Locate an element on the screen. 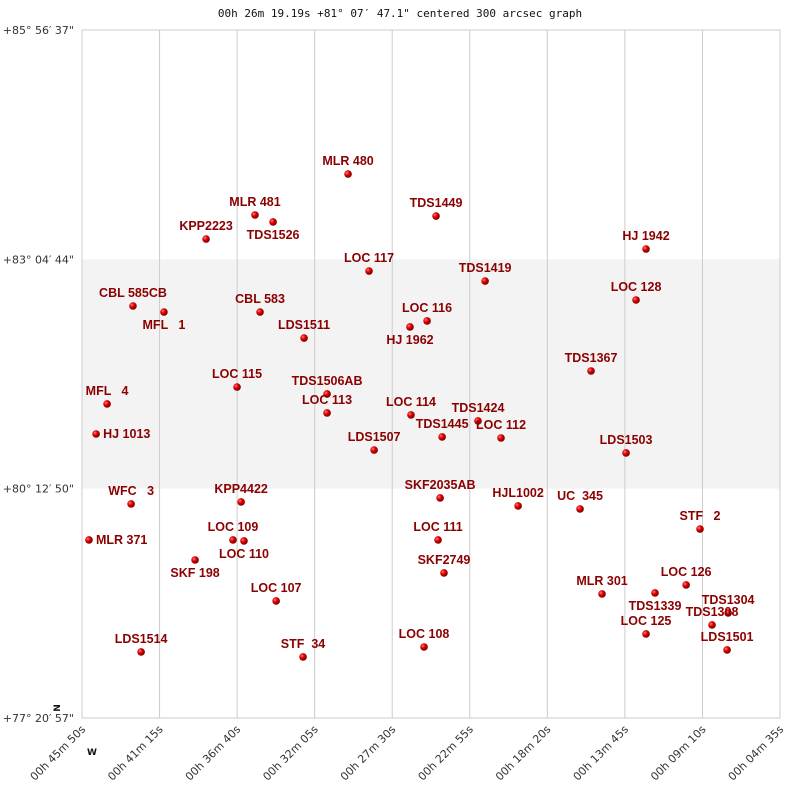 Image resolution: width=800 pixels, height=800 pixels. star-label: HJ 1942 is located at coordinates (645, 236).